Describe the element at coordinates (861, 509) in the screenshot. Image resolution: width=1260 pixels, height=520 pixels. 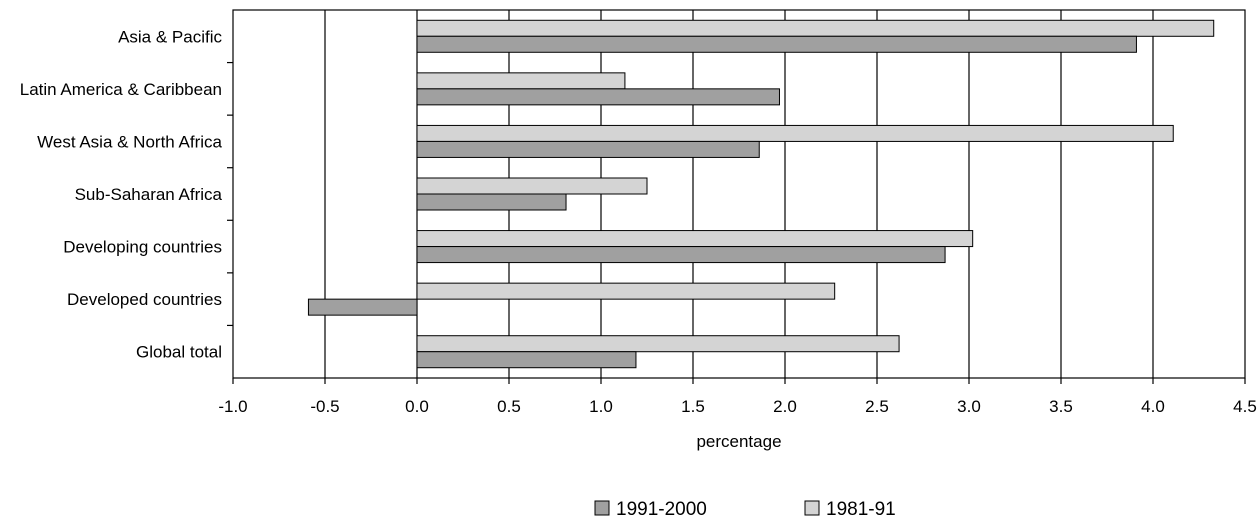
I see `legend-label: 1981-91` at that location.